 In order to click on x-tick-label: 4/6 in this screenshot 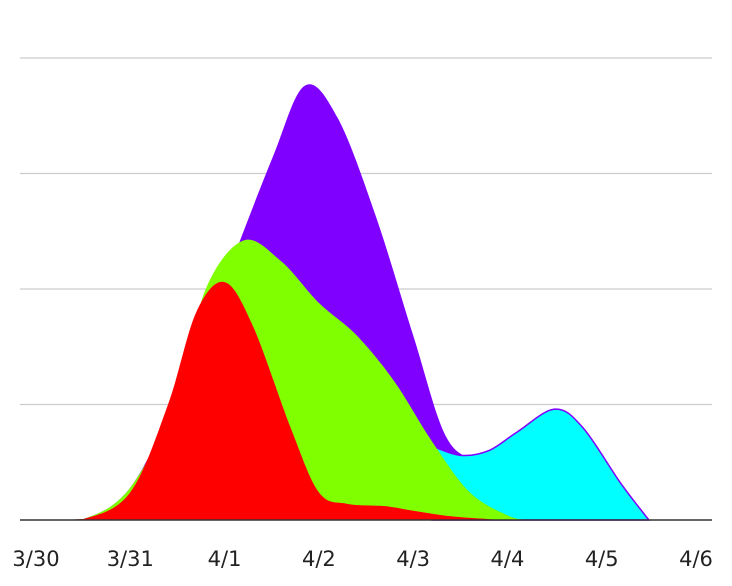, I will do `click(696, 559)`.